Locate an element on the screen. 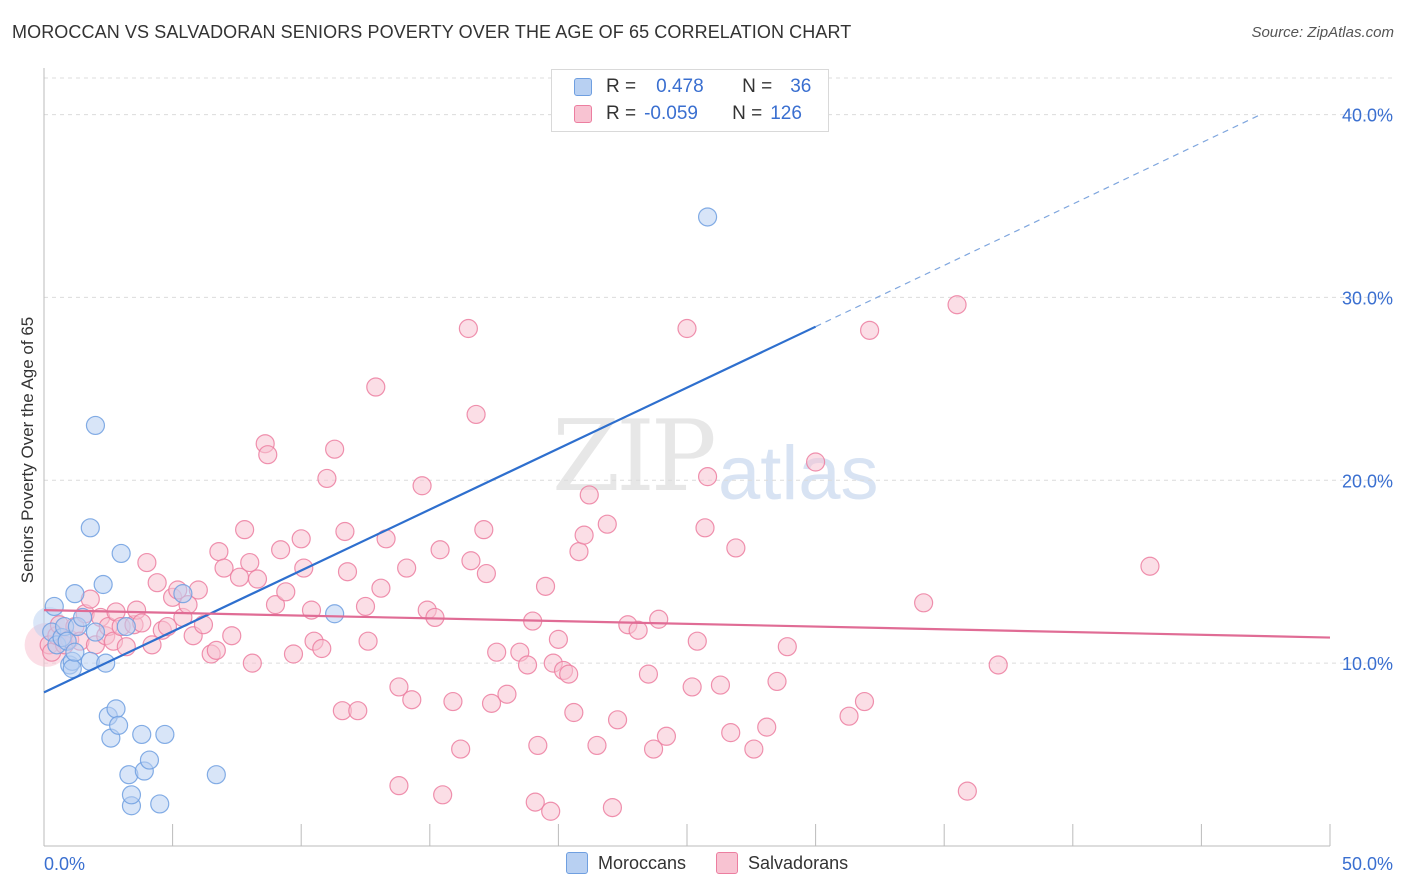  y-tick-label: 10.0% is located at coordinates (1367, 664).